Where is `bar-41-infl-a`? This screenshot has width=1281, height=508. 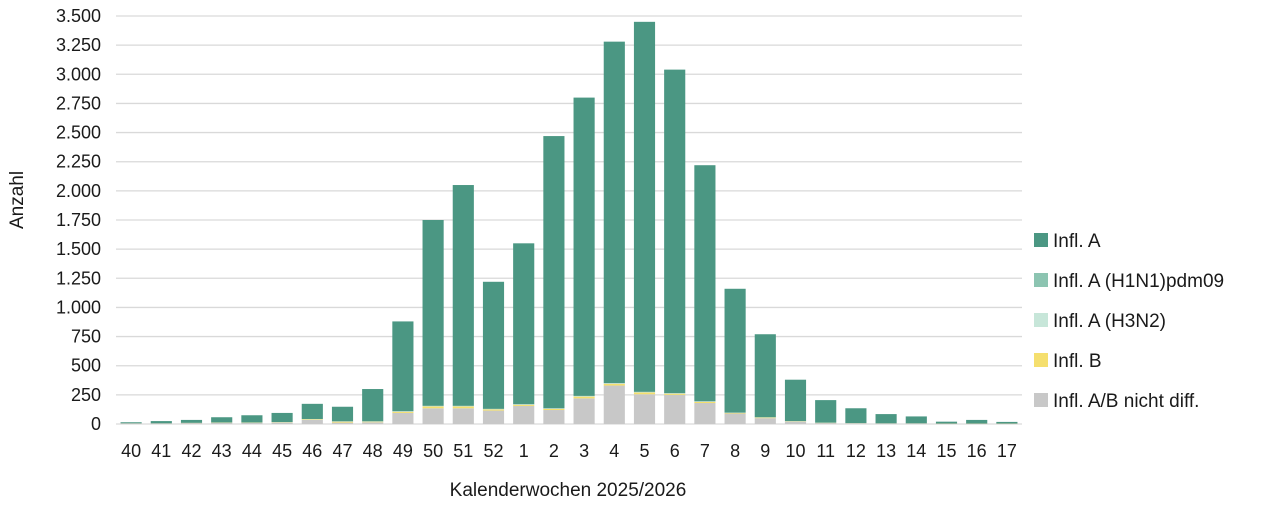 bar-41-infl-a is located at coordinates (161, 422).